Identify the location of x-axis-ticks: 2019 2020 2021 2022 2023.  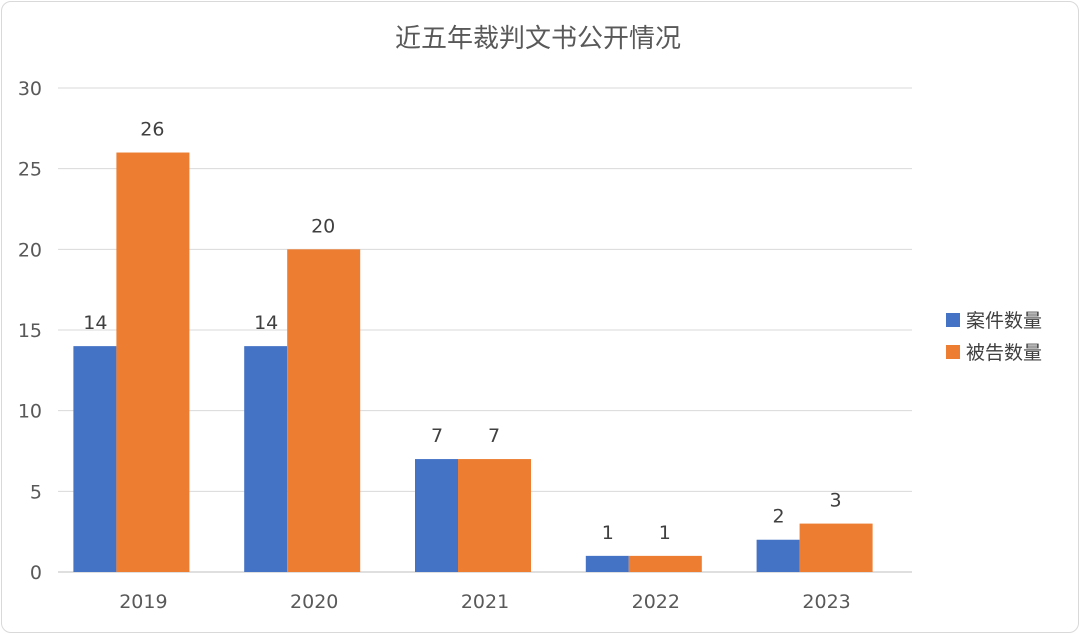
(485, 602).